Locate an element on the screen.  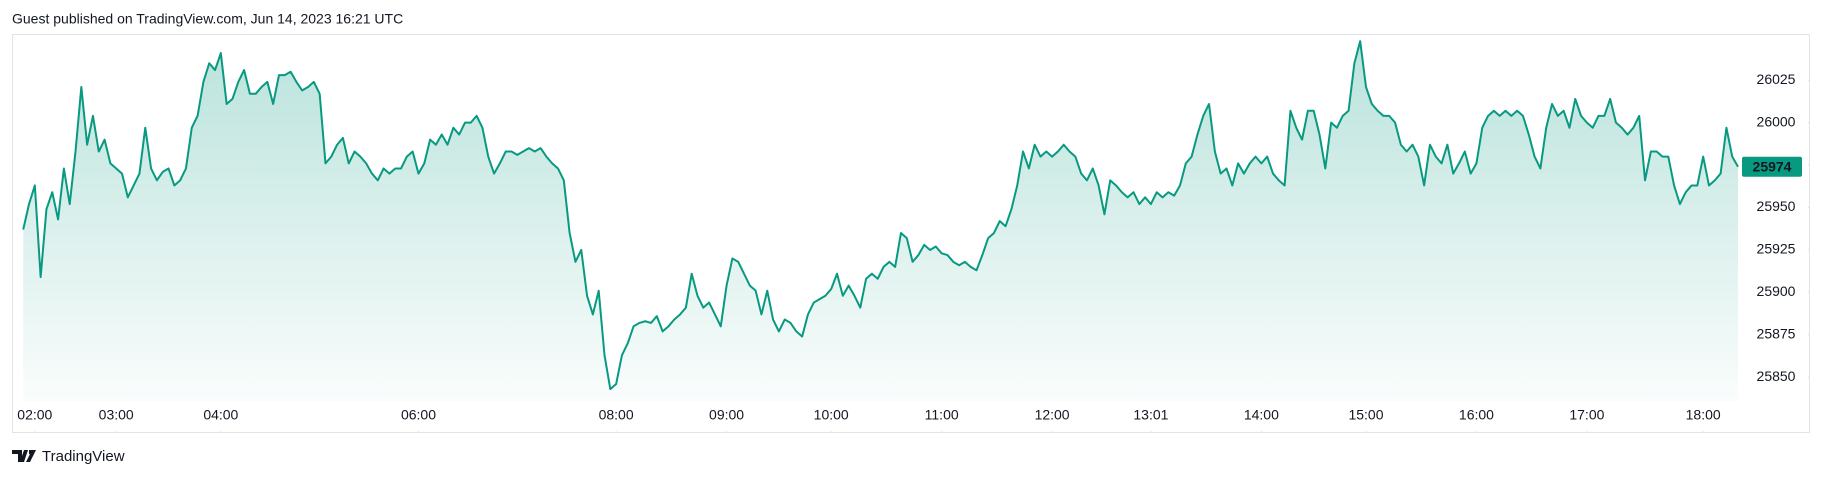
y-tick-label: 26000 is located at coordinates (1776, 121).